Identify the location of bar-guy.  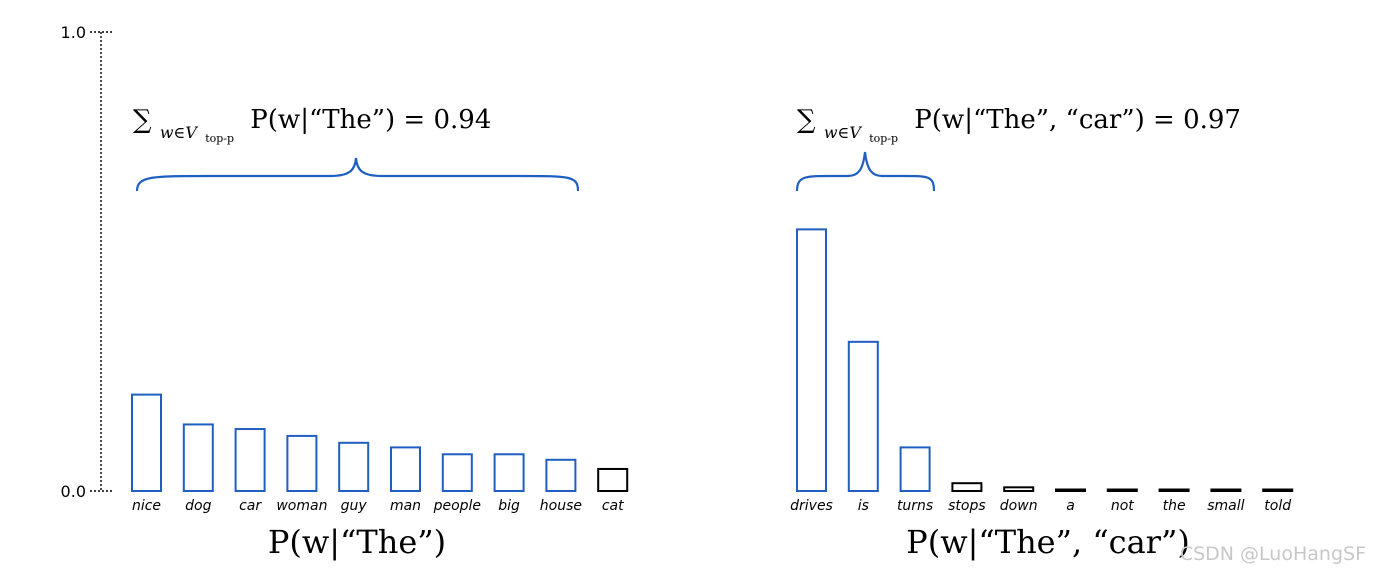
(354, 466).